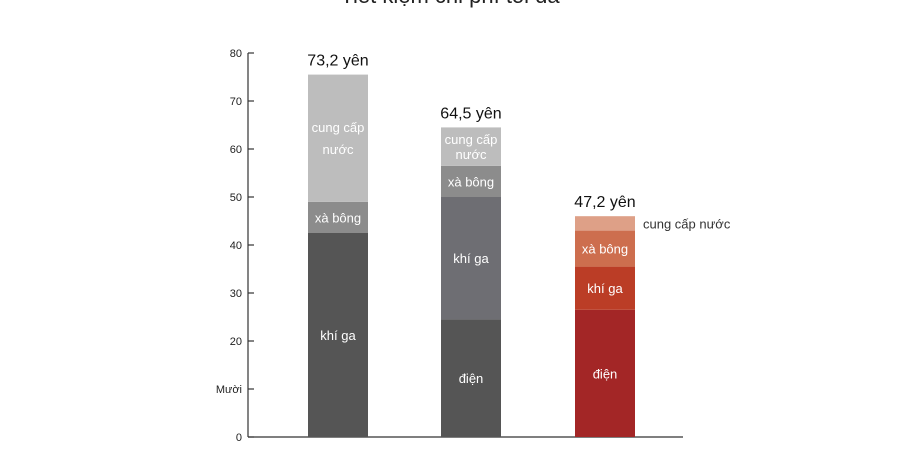 Image resolution: width=900 pixels, height=450 pixels. I want to click on y-tick-label: 50, so click(236, 198).